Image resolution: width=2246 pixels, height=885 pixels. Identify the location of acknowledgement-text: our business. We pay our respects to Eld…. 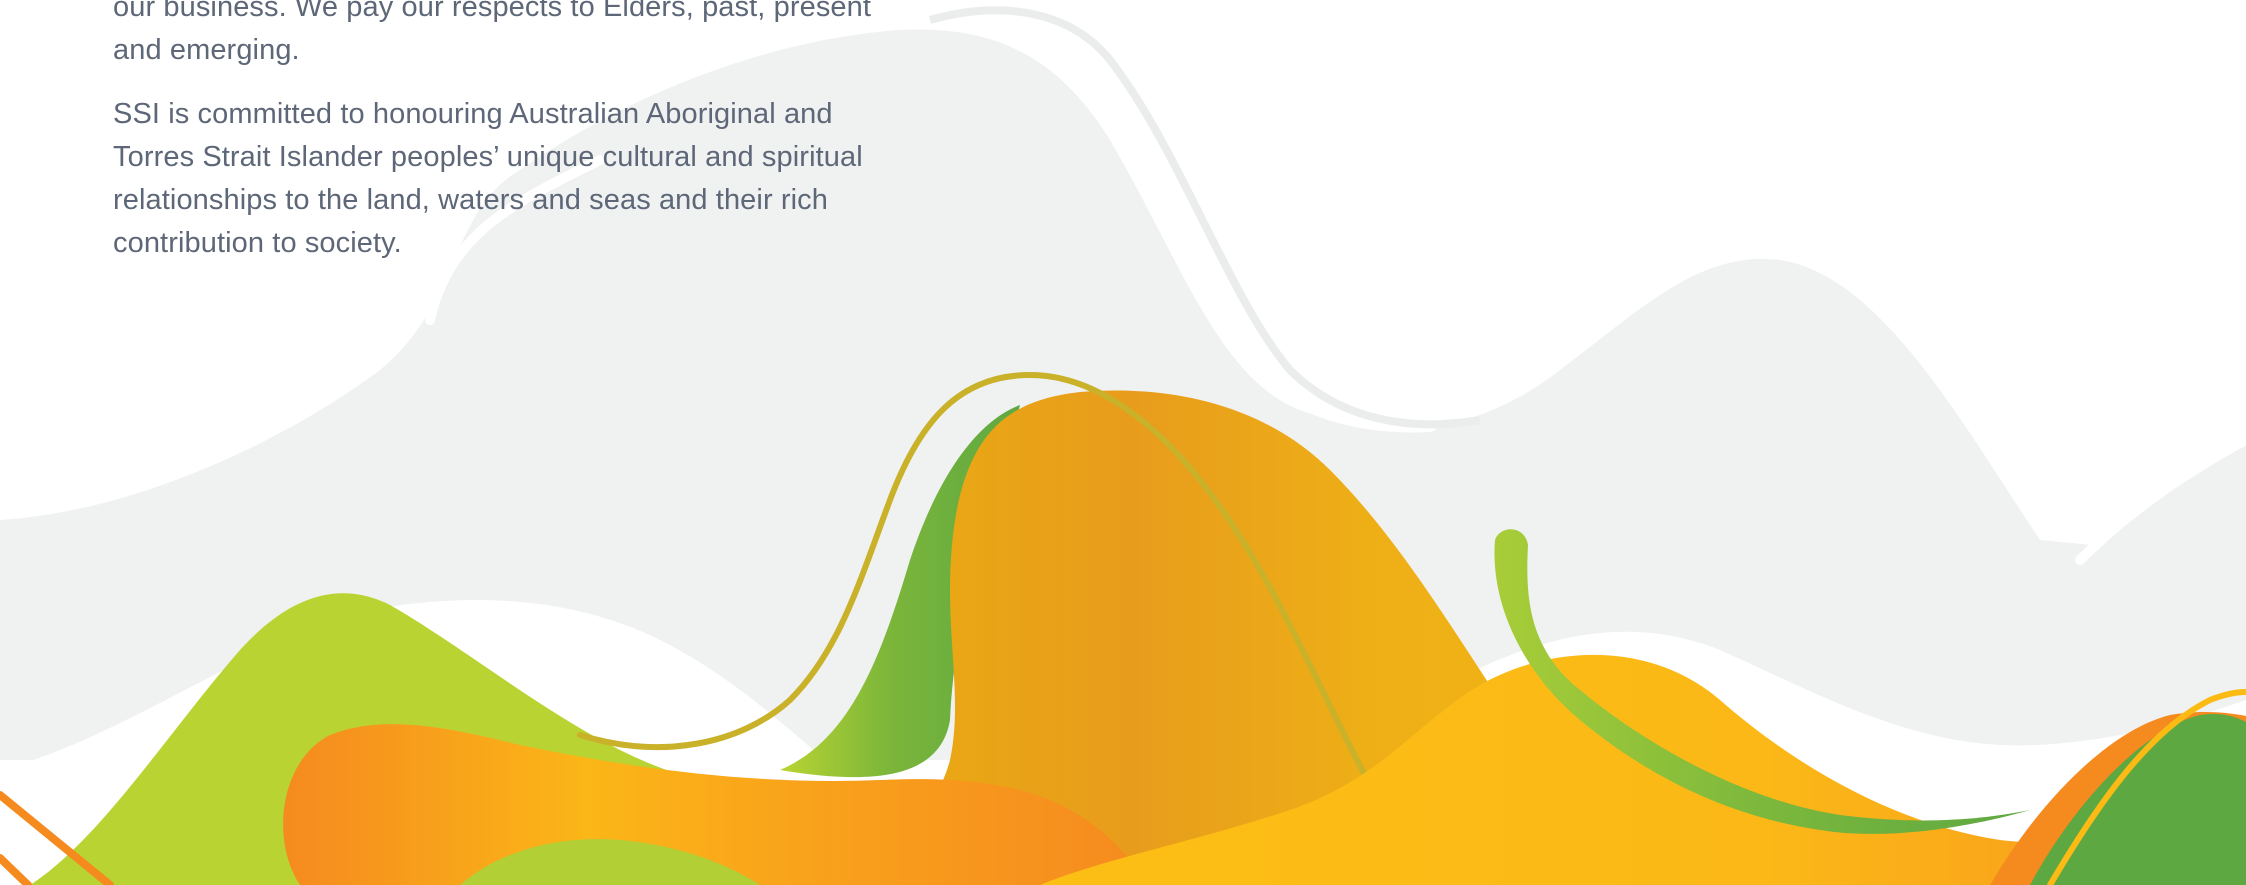
(493, 143).